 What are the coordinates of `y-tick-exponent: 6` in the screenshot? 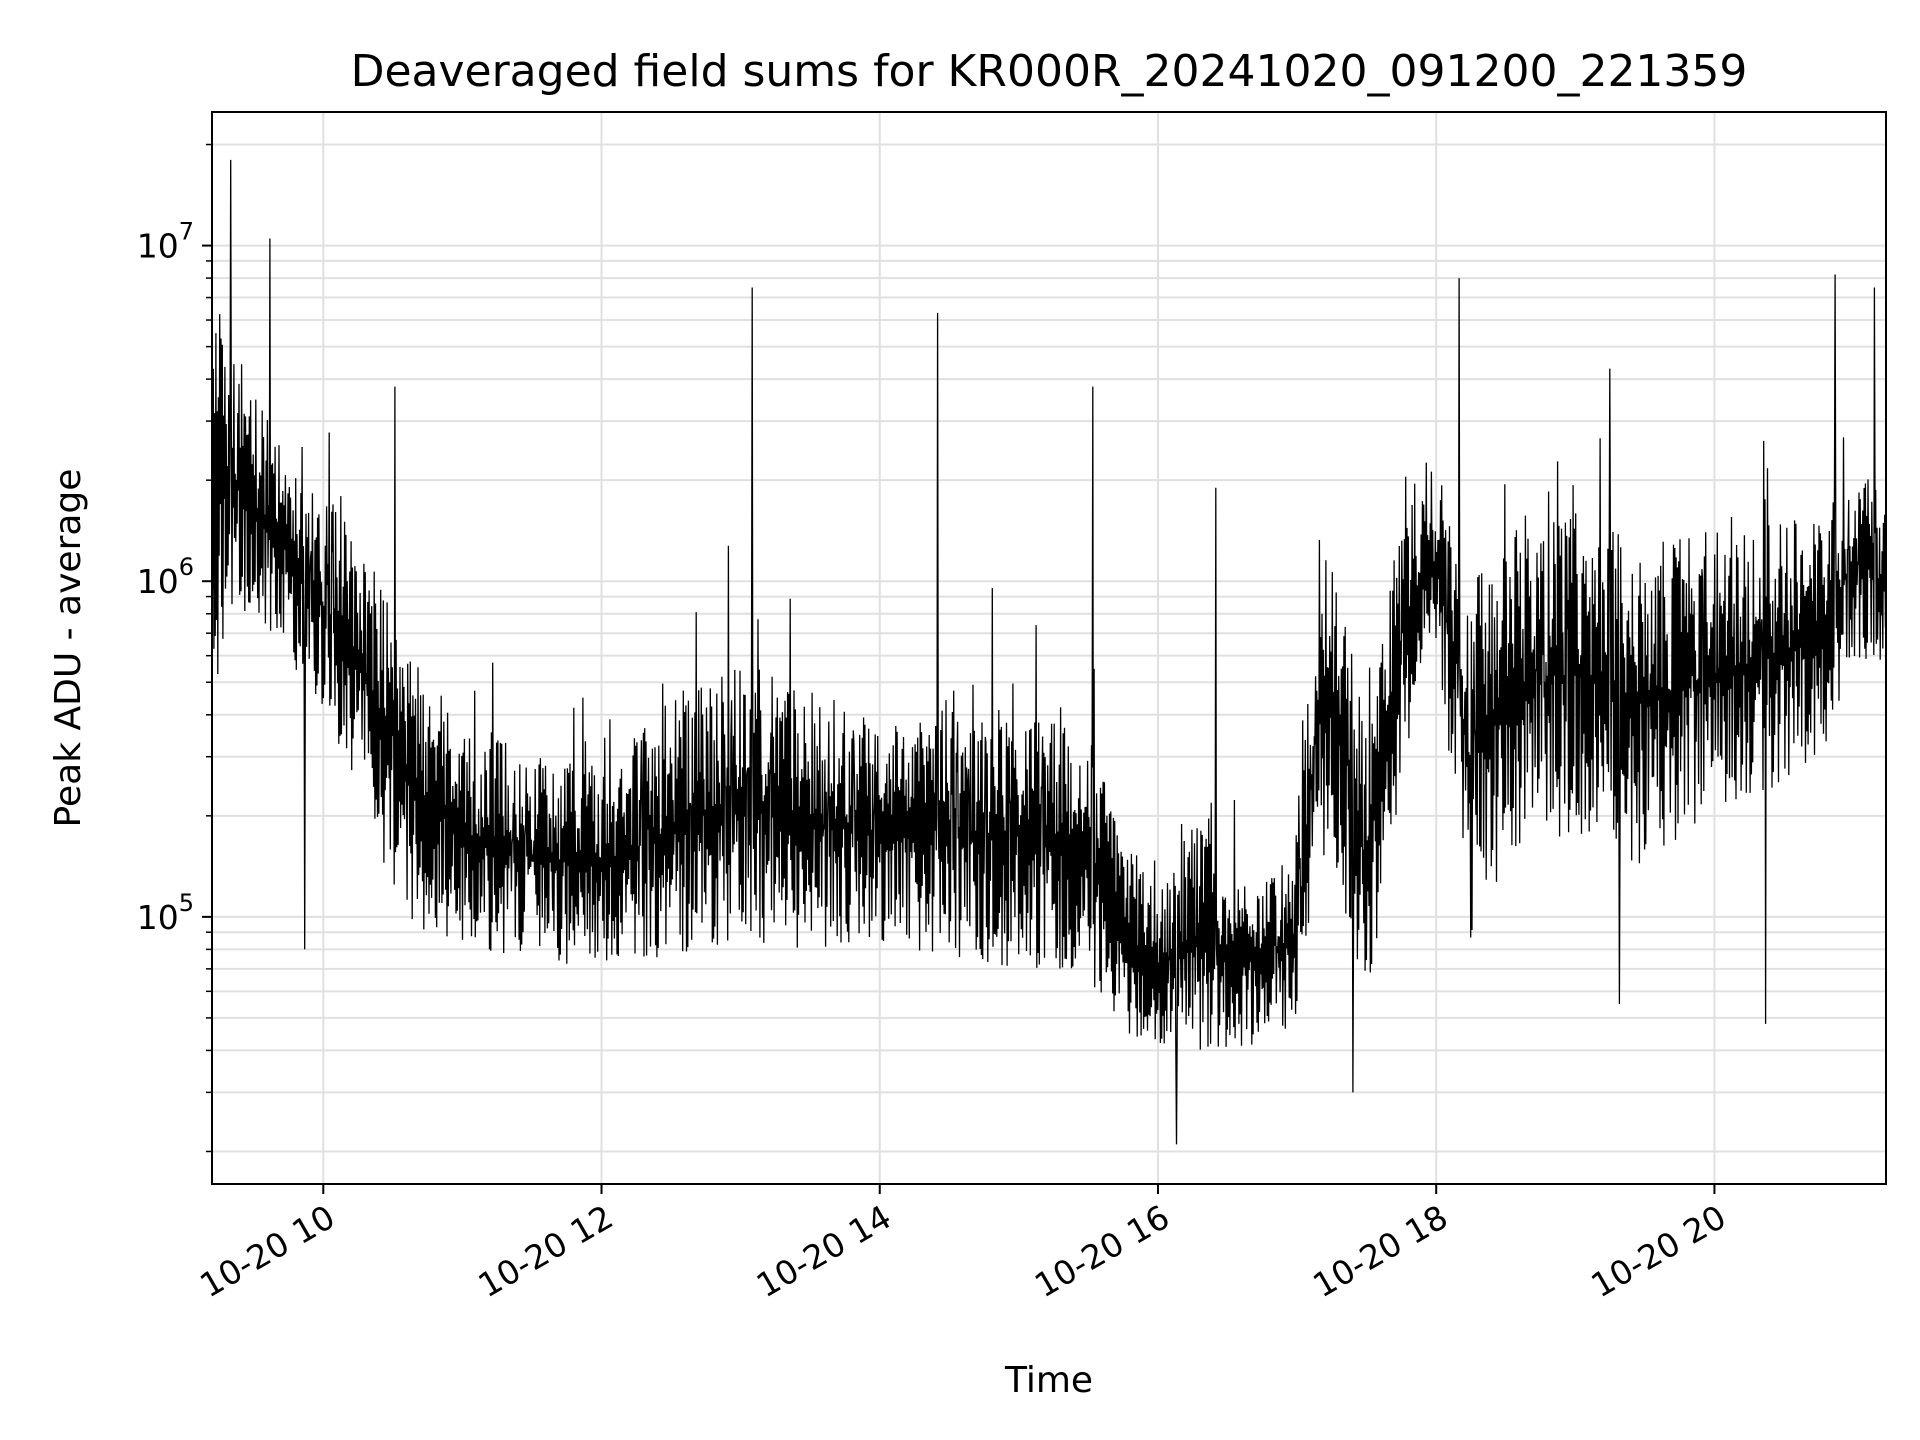 It's located at (186, 567).